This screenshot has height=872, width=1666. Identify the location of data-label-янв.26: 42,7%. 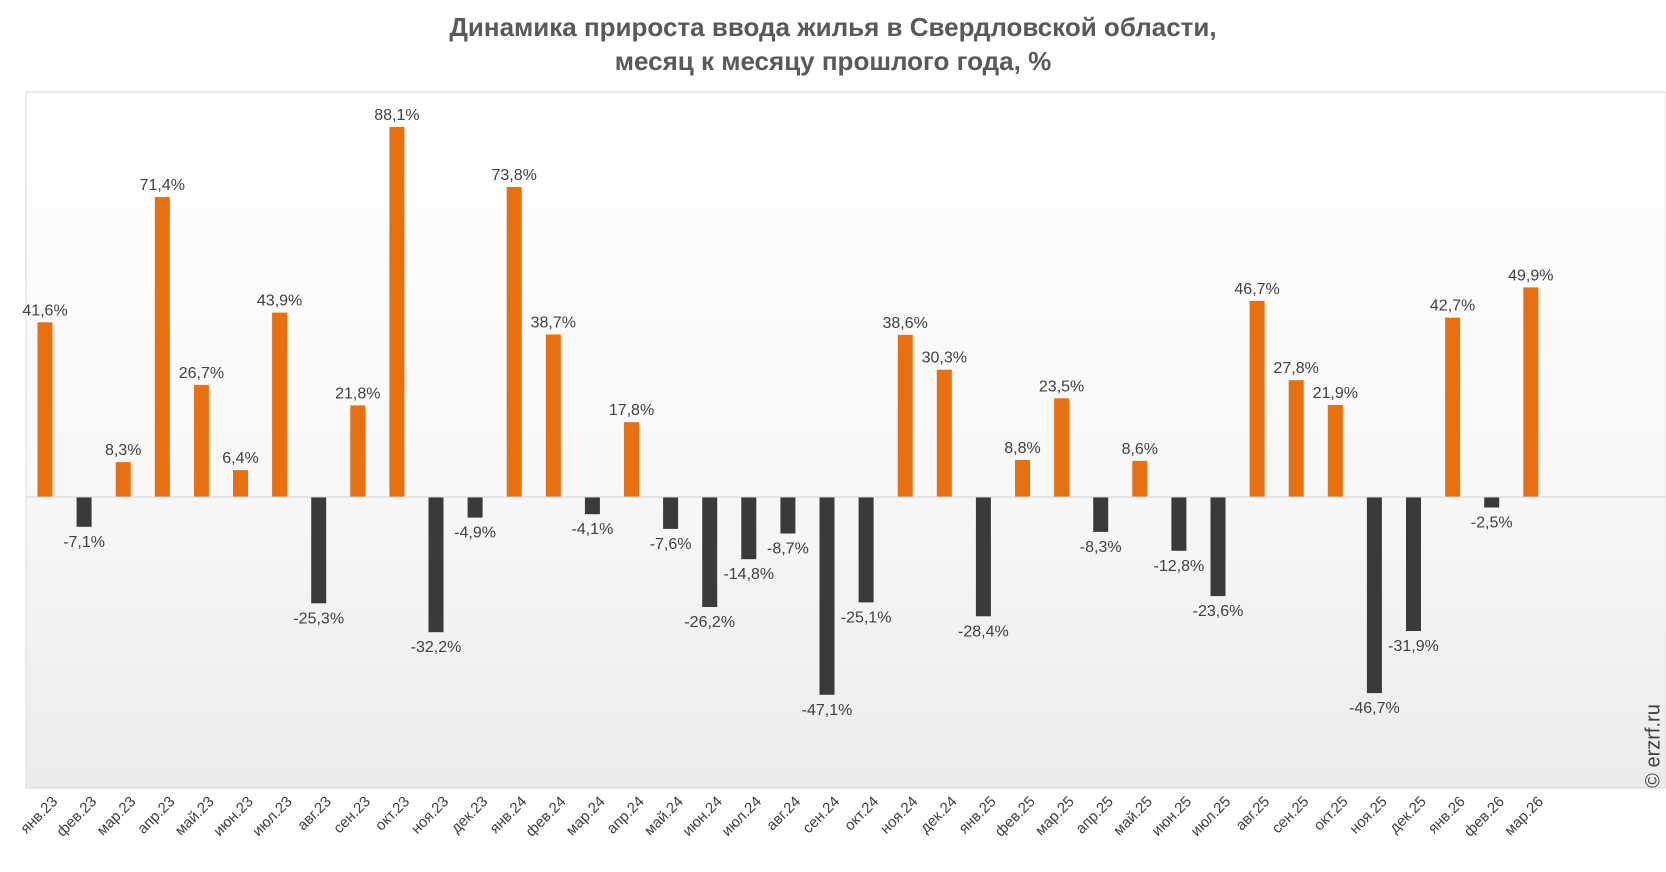
(1452, 306).